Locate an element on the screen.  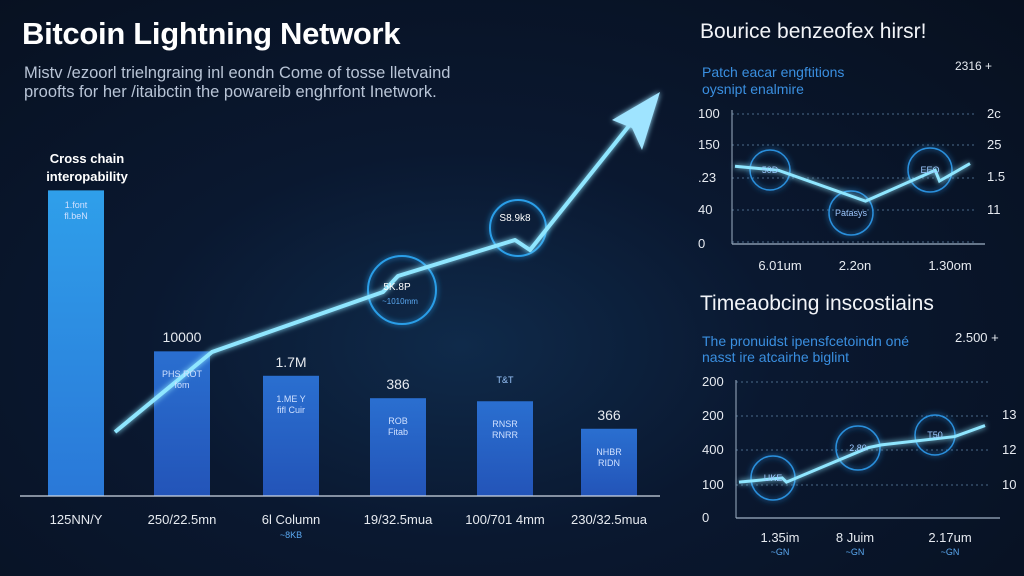
bar-value-label: 1.7M is located at coordinates (291, 361).